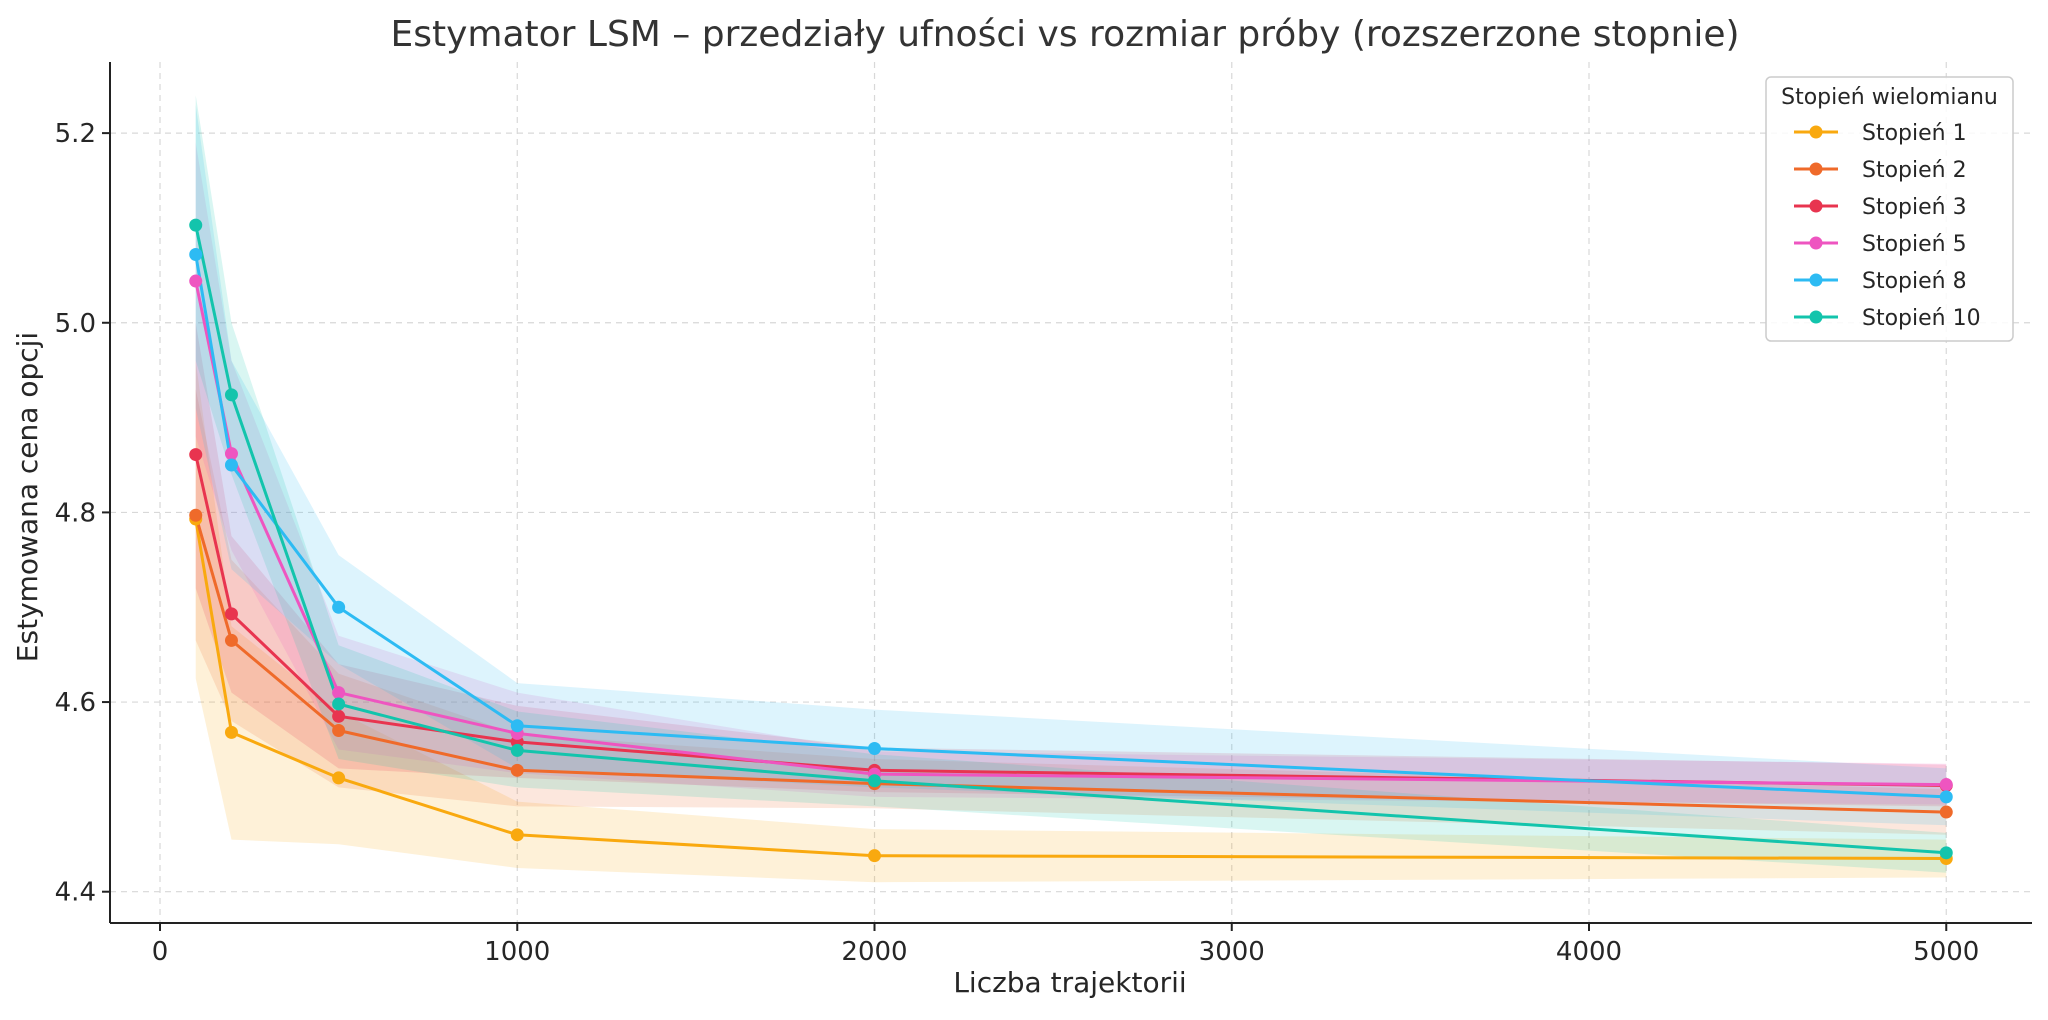 The image size is (2048, 1020). Describe the element at coordinates (1921, 318) in the screenshot. I see `legend-label: Stopień 10` at that location.